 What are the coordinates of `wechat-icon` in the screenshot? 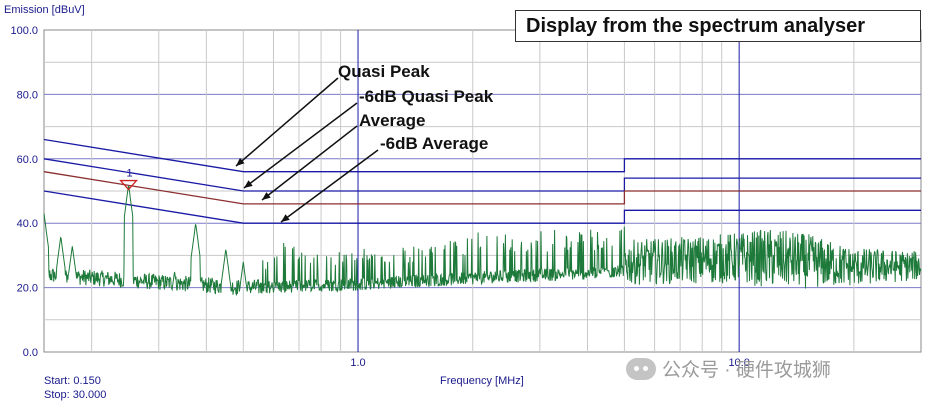 It's located at (641, 368).